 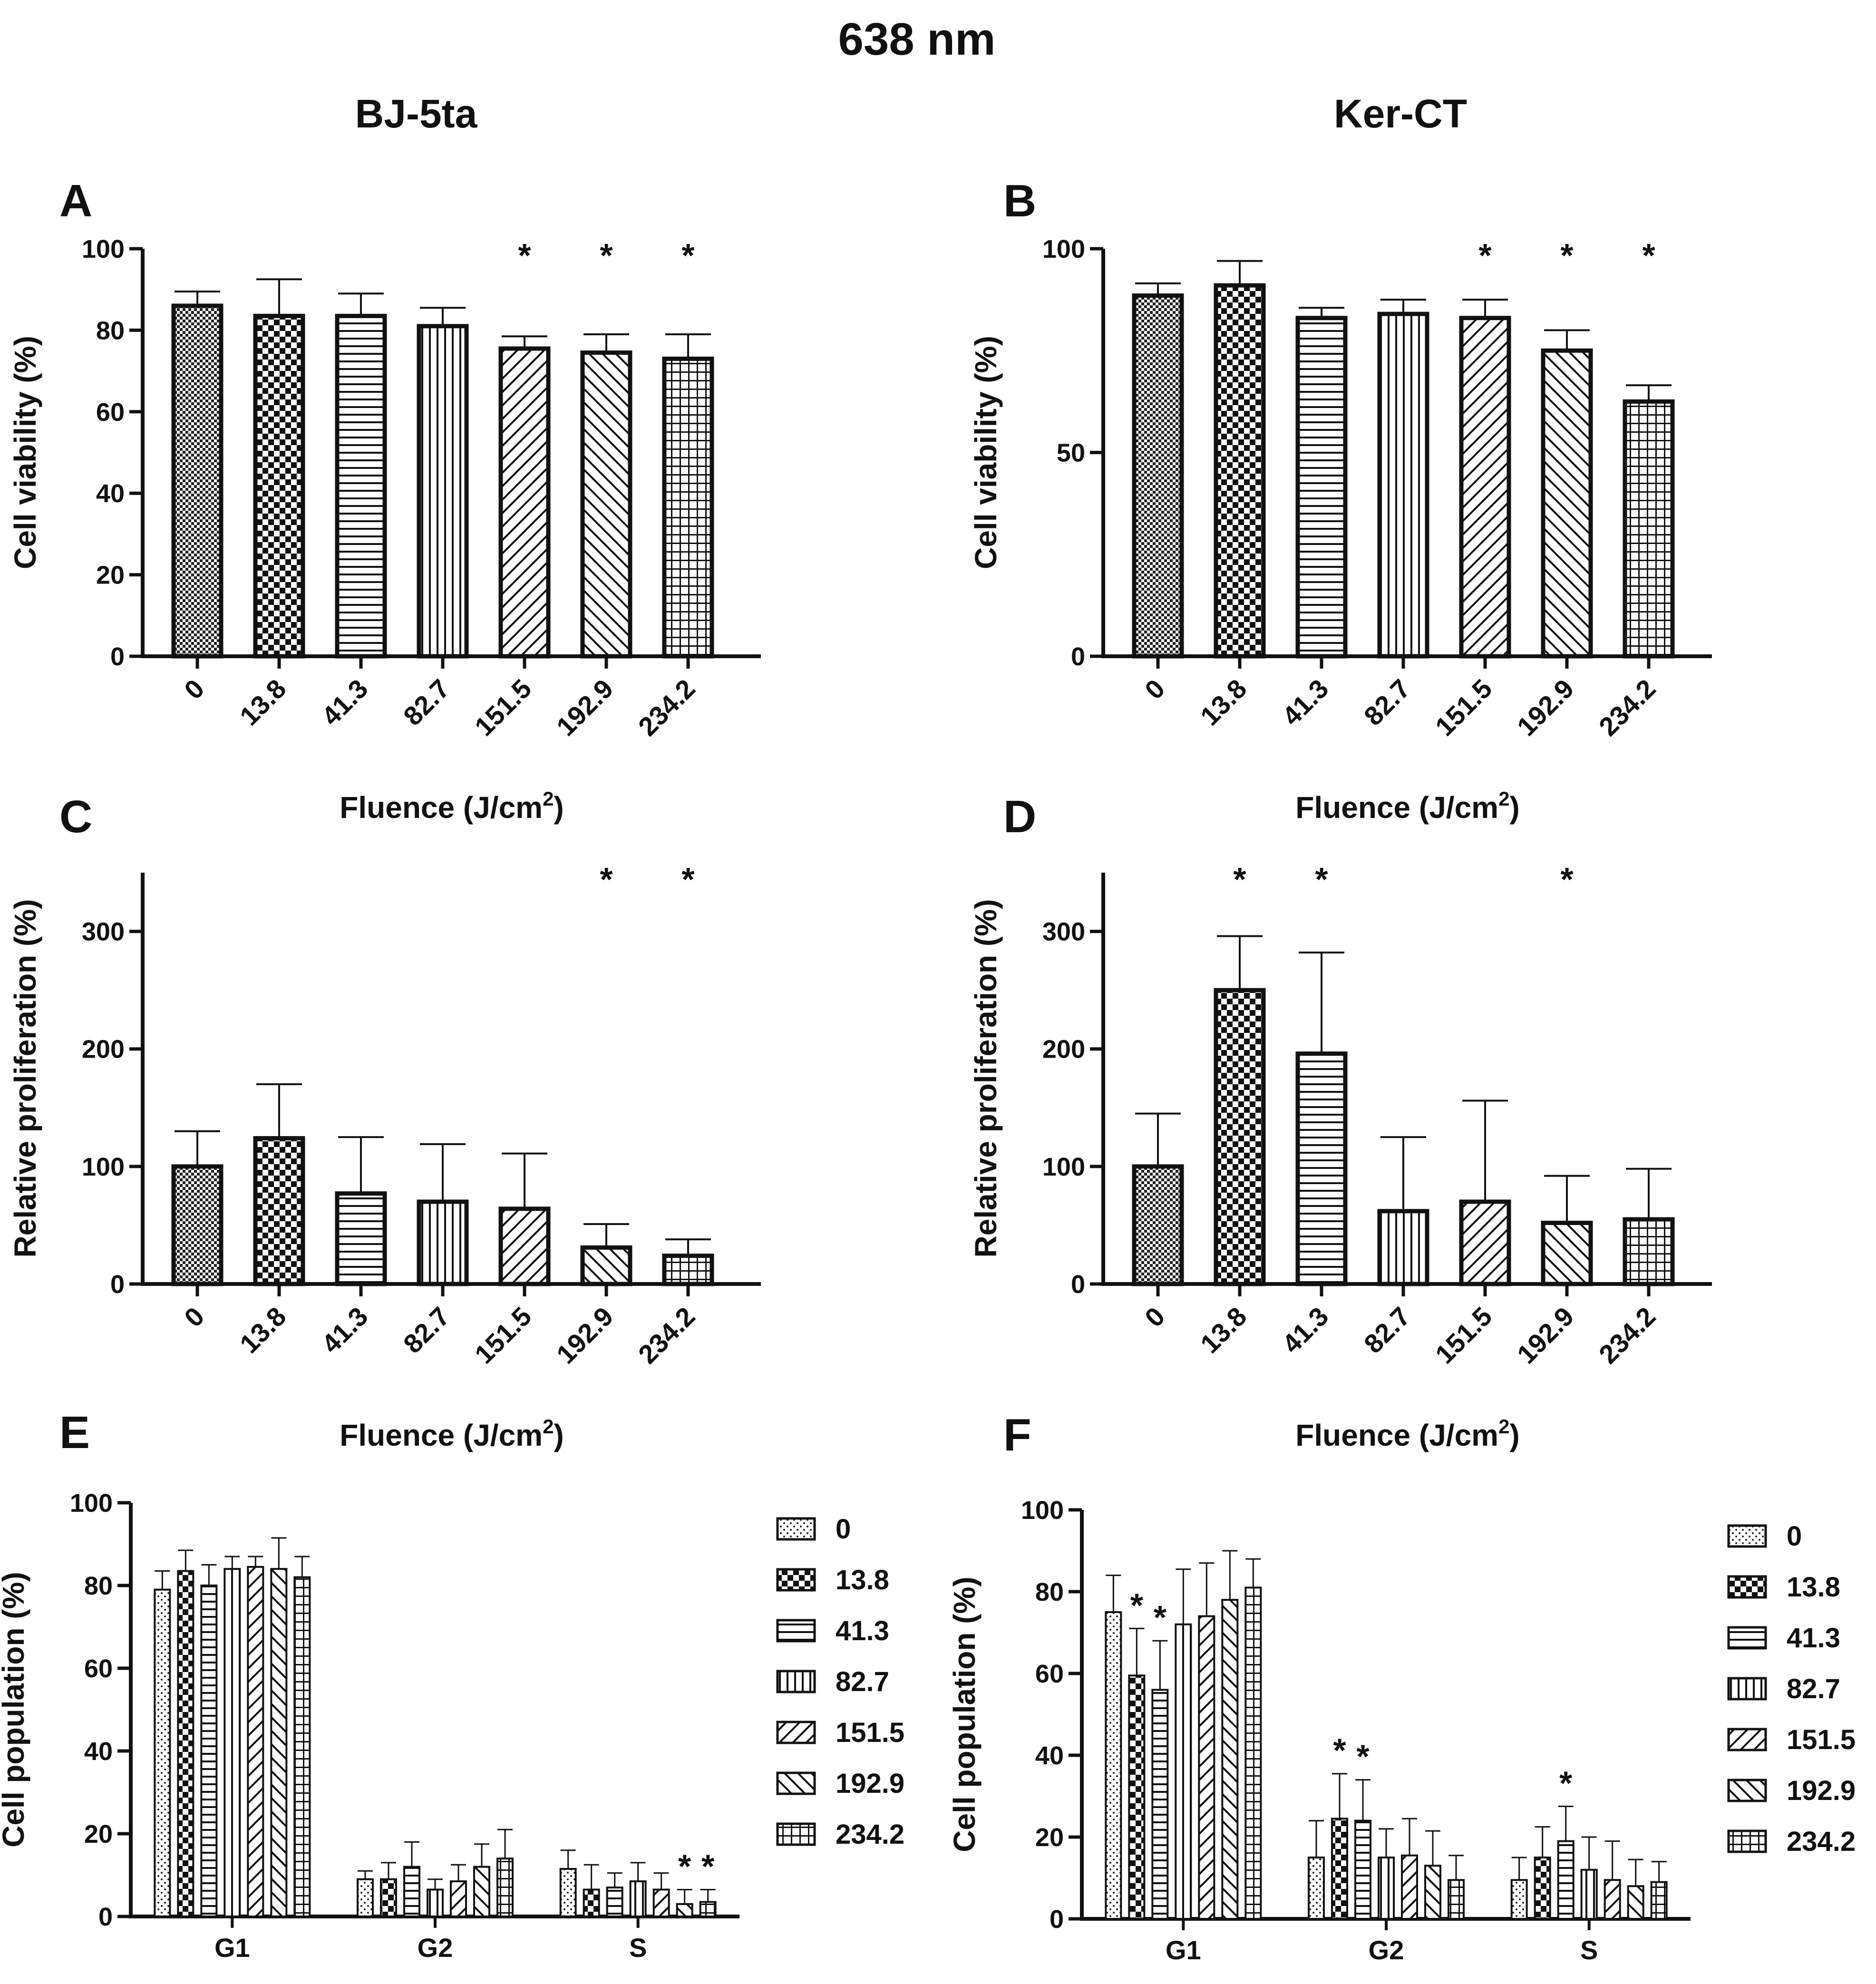 What do you see at coordinates (1363, 1757) in the screenshot?
I see `significance-star-G2-2: *` at bounding box center [1363, 1757].